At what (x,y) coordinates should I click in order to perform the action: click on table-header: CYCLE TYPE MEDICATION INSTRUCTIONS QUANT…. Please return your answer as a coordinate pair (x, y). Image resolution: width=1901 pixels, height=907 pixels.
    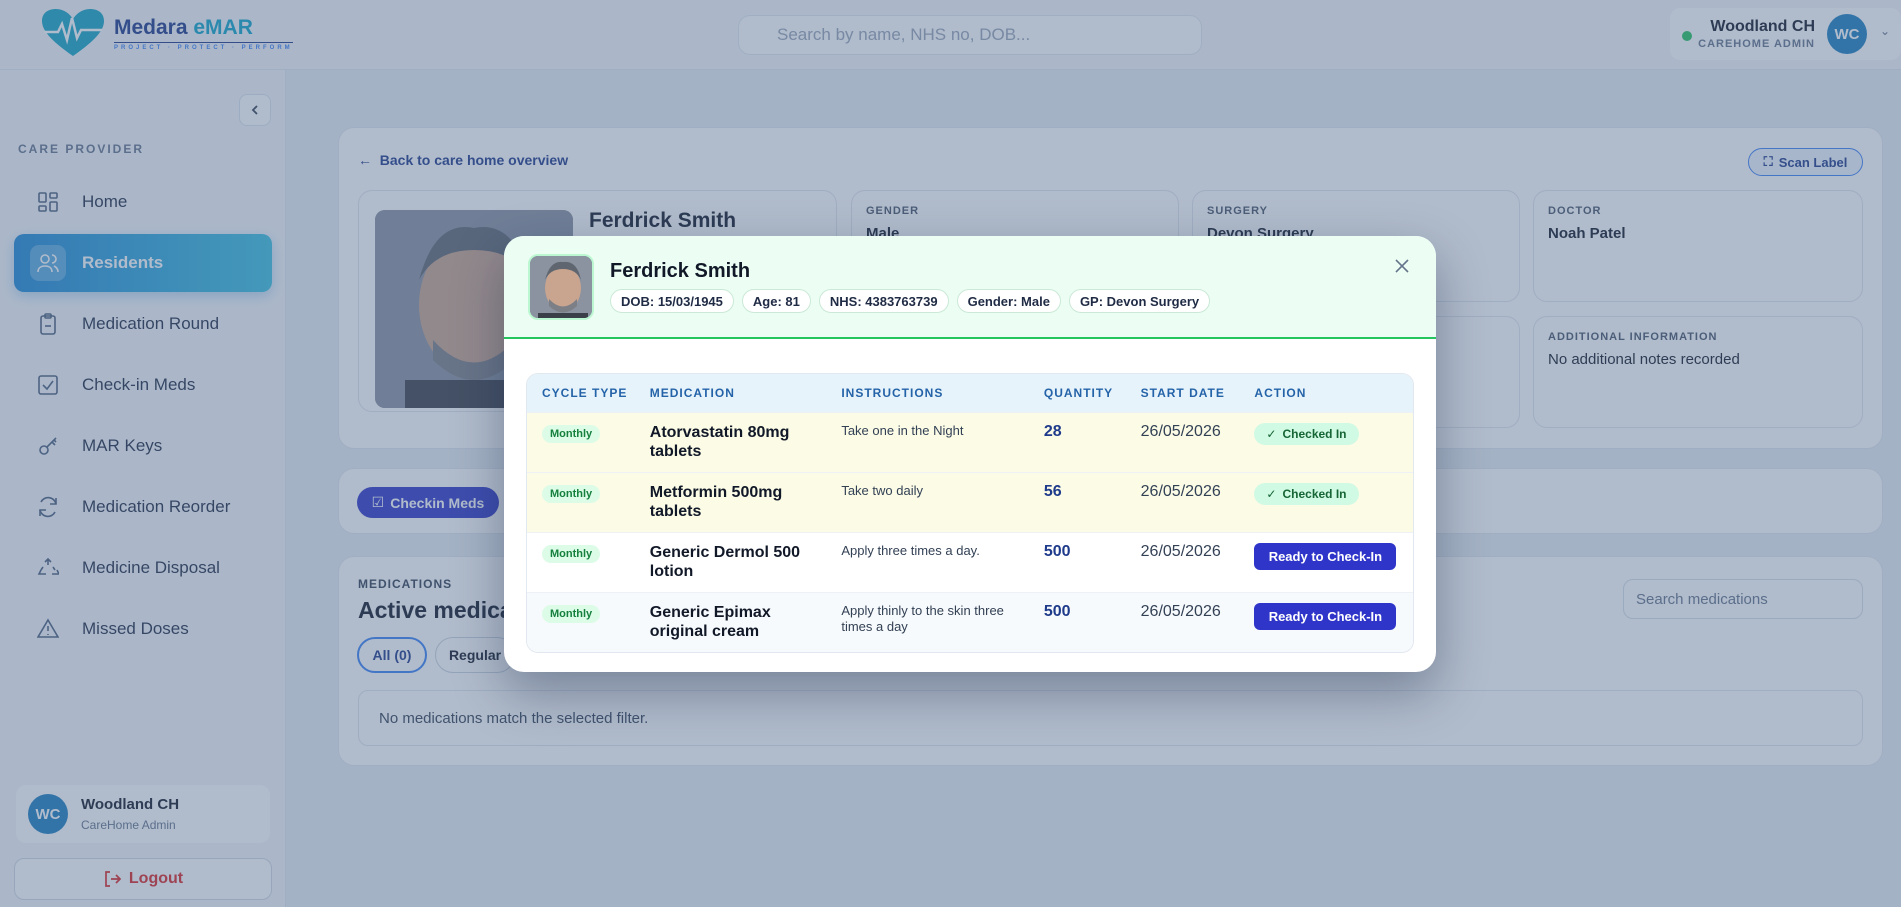
    Looking at the image, I should click on (970, 393).